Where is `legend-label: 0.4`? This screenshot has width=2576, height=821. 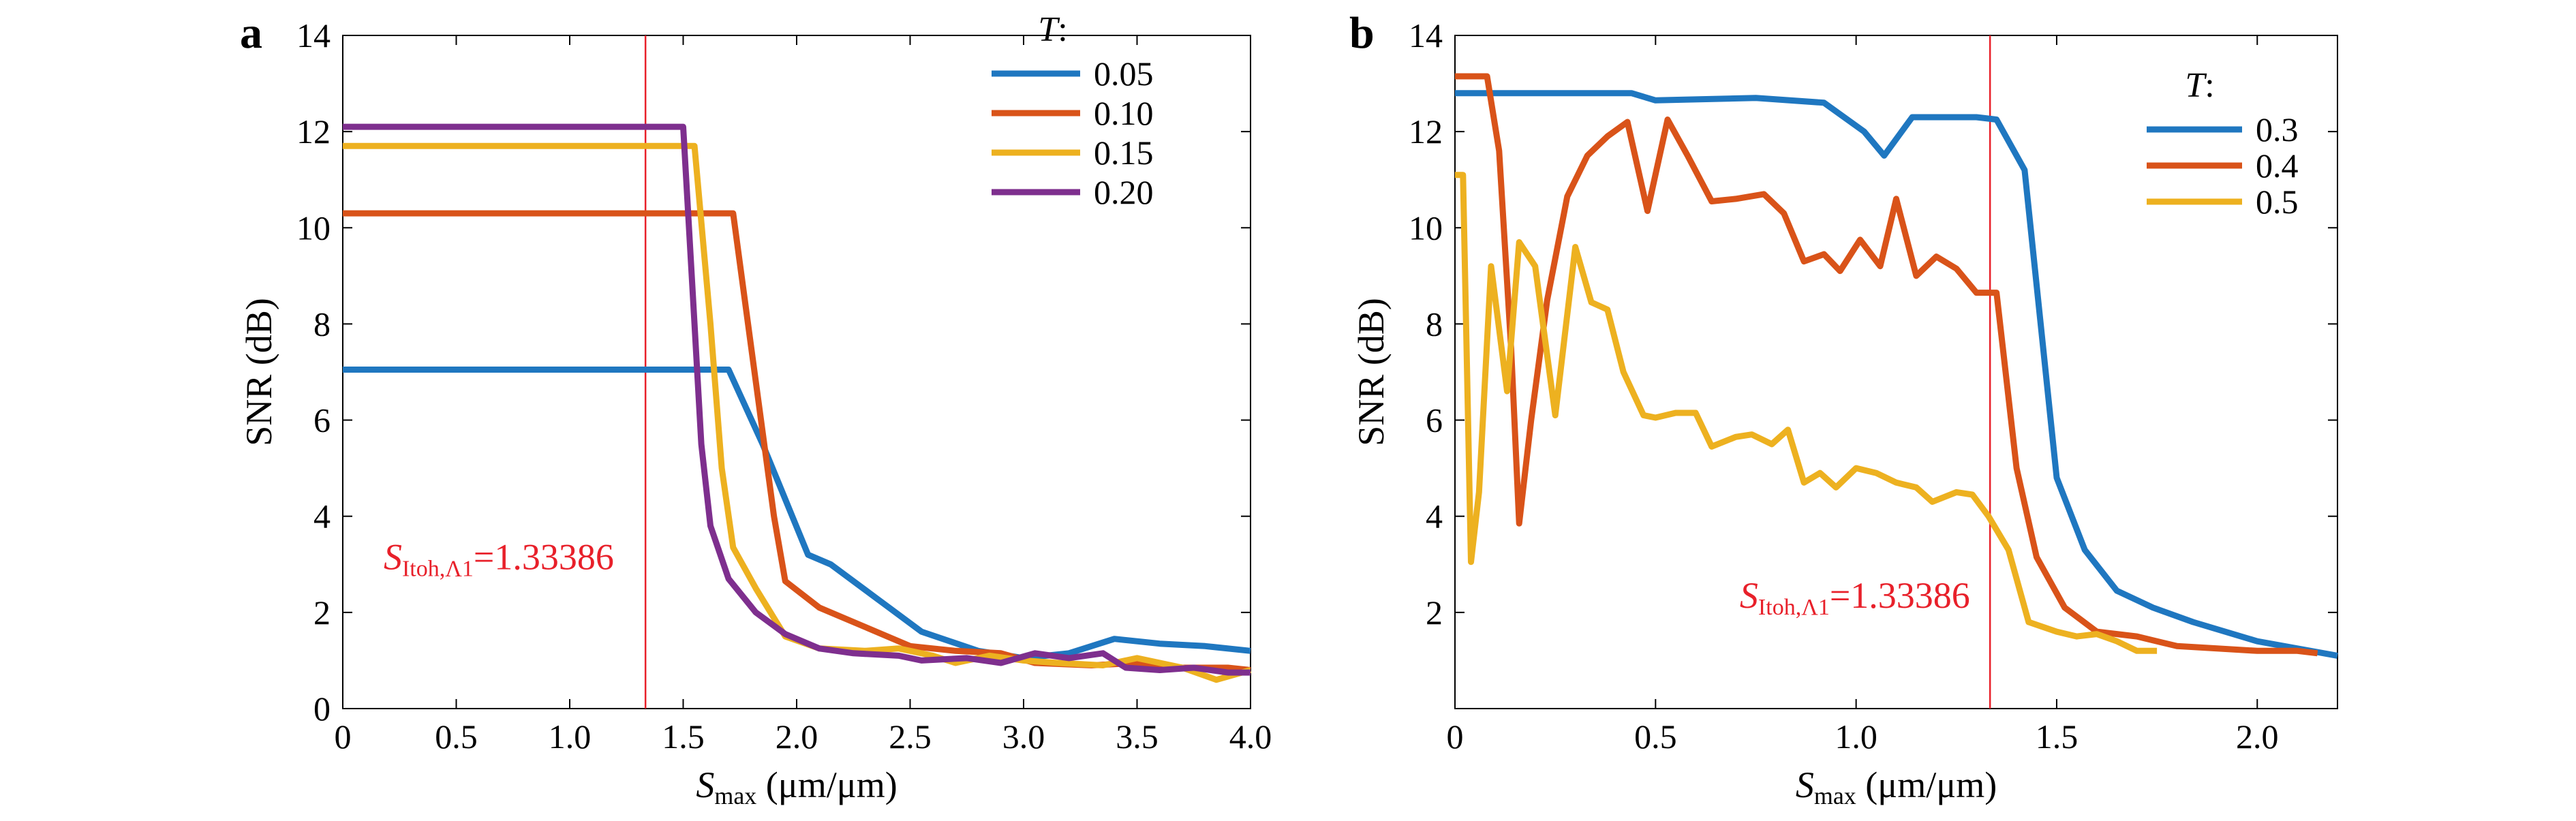
legend-label: 0.4 is located at coordinates (2277, 166).